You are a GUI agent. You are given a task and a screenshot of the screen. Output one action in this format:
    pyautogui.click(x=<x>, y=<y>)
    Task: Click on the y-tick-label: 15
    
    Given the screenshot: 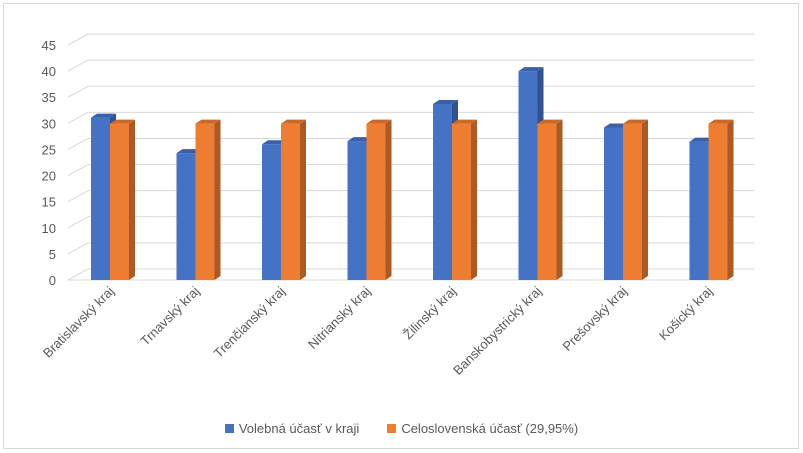 What is the action you would take?
    pyautogui.click(x=49, y=202)
    